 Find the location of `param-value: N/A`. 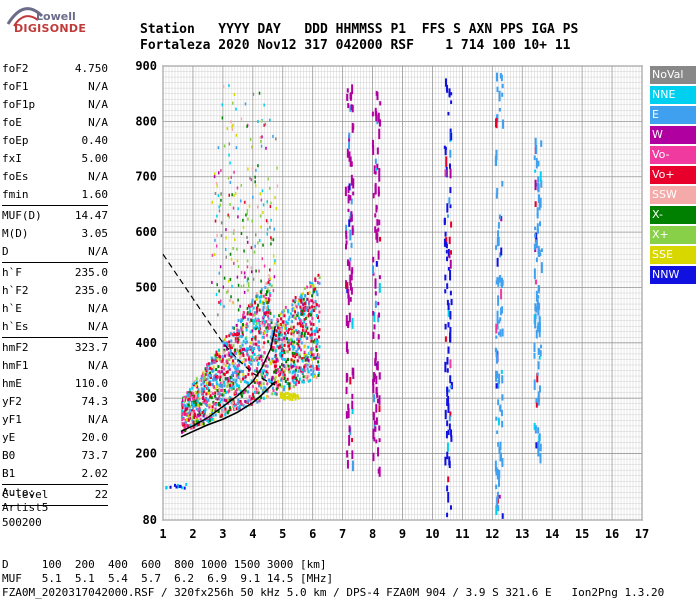

param-value: N/A is located at coordinates (98, 86).